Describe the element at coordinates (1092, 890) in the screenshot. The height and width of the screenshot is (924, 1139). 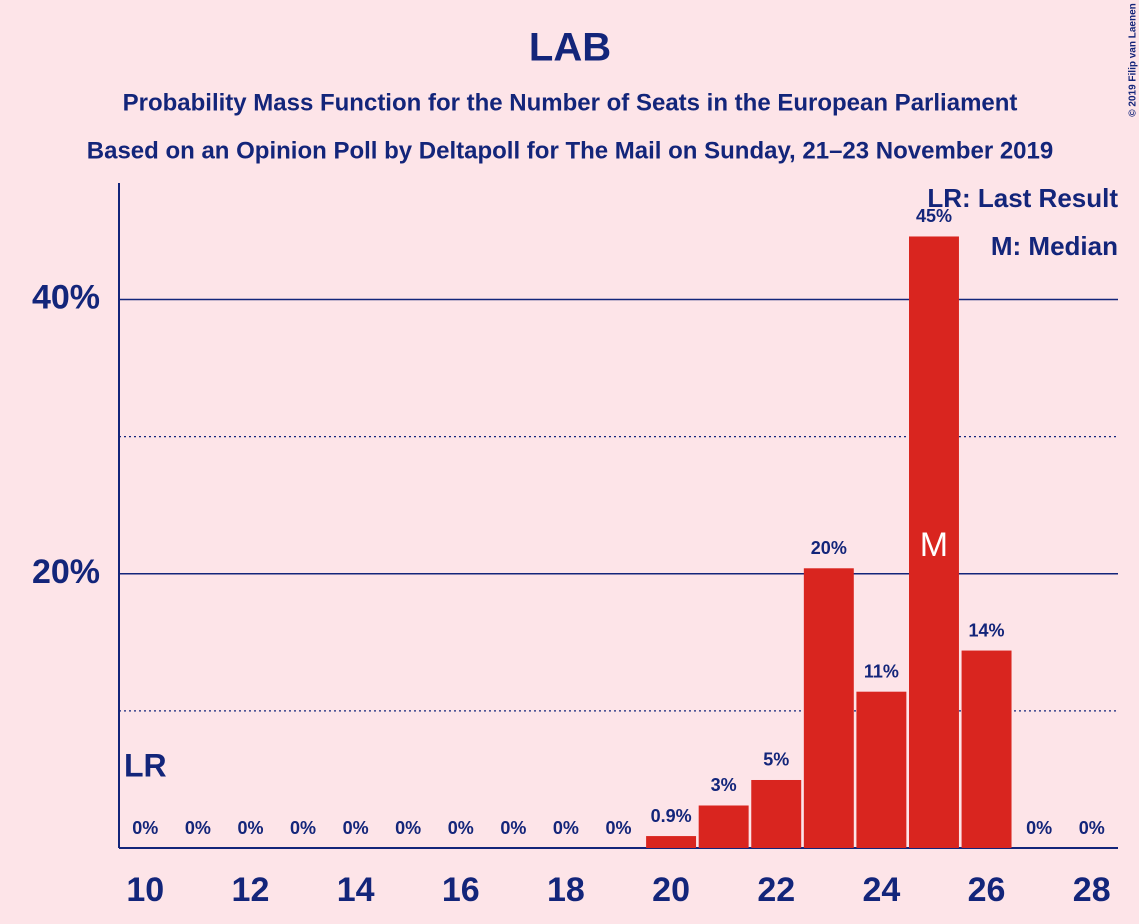
I see `x-tick-label: 28` at that location.